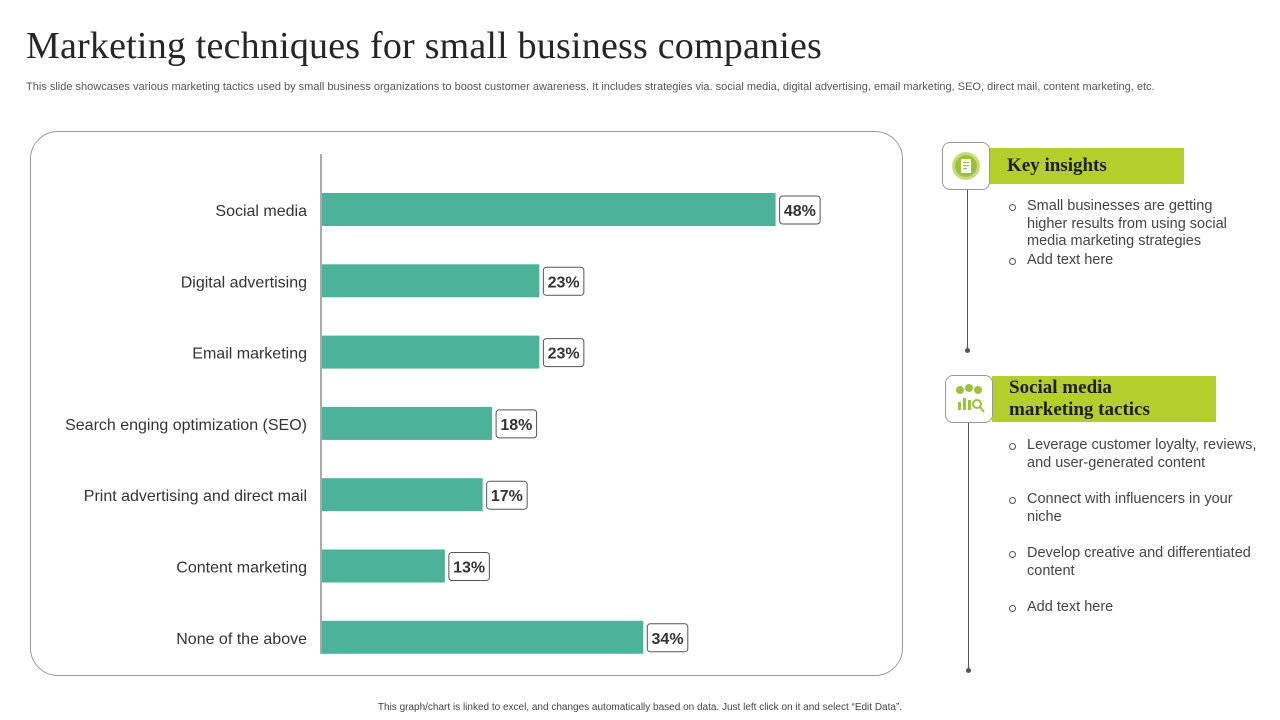 The width and height of the screenshot is (1280, 720). I want to click on category-label: Print advertising and direct mail, so click(195, 496).